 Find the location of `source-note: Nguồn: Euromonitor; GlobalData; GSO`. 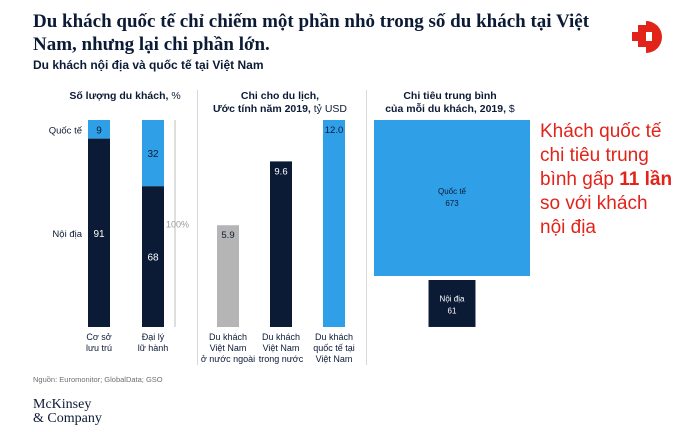

source-note: Nguồn: Euromonitor; GlobalData; GSO is located at coordinates (98, 379).